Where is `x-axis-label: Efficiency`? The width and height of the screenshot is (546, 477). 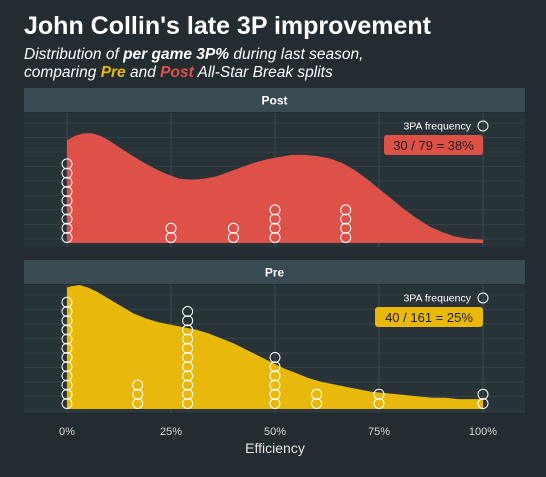 x-axis-label: Efficiency is located at coordinates (275, 448).